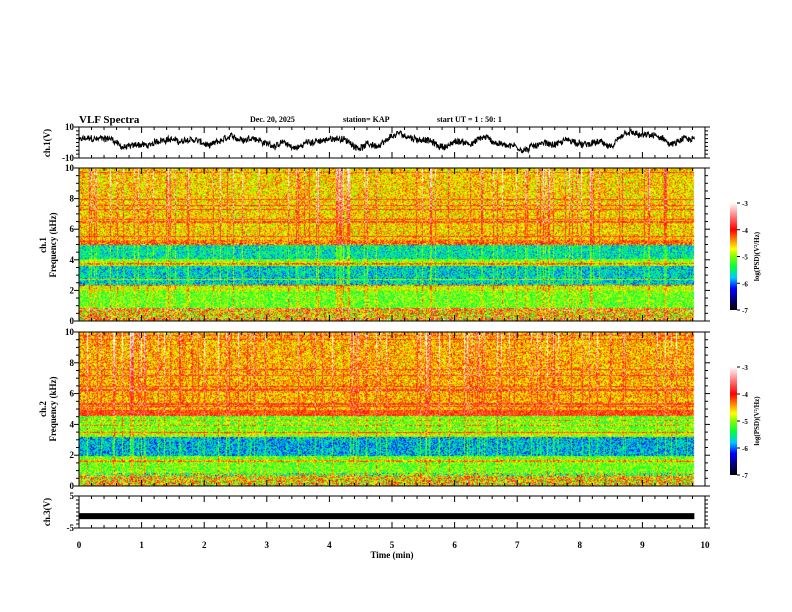 The width and height of the screenshot is (792, 612). Describe the element at coordinates (72, 424) in the screenshot. I see `ch2-spectrogram-ytick-label: 4` at that location.